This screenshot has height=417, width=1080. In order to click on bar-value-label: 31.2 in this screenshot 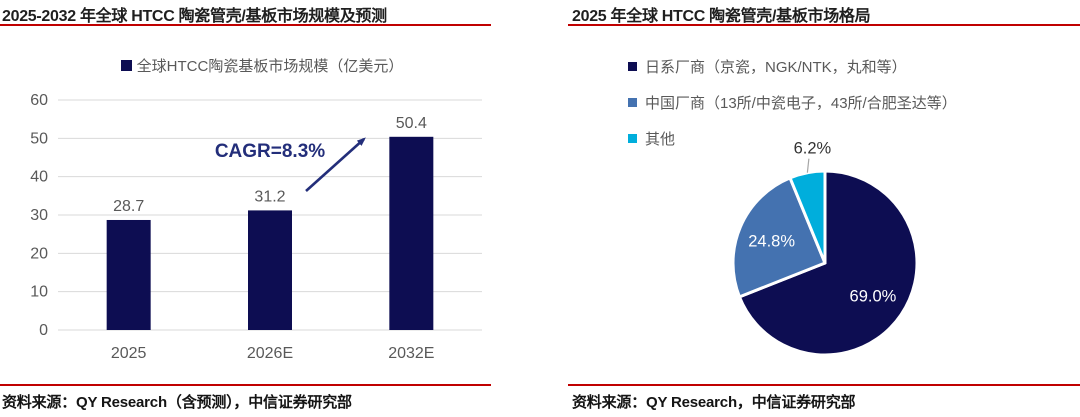, I will do `click(269, 196)`.